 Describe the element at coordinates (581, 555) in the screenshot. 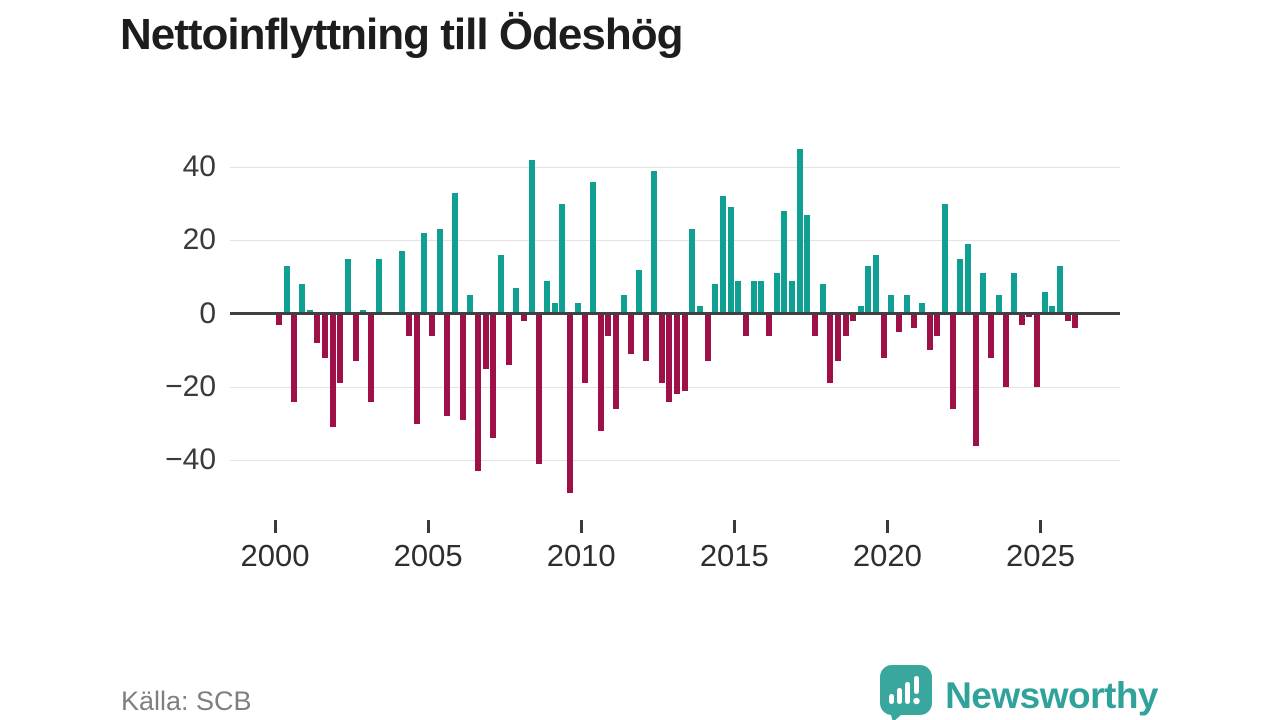

I see `x-axis-label: 2010` at that location.